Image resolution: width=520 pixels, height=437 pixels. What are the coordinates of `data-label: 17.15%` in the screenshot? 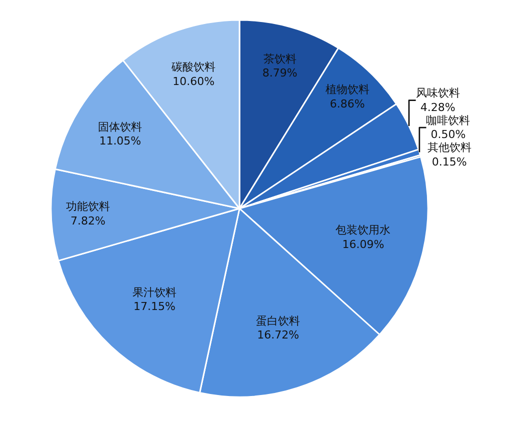 It's located at (154, 307).